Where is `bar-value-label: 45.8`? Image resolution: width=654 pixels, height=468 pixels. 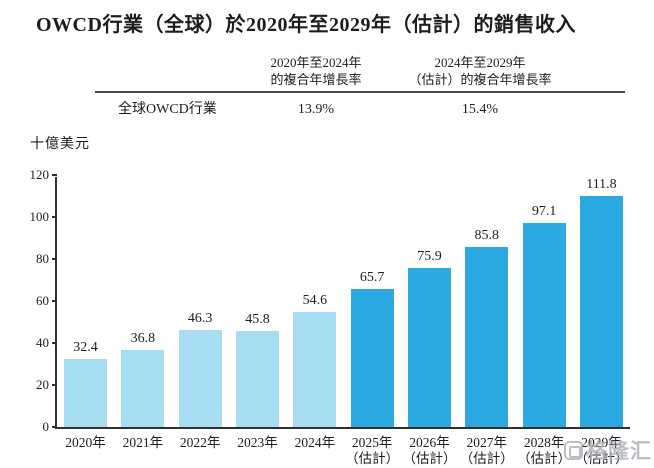
bar-value-label: 45.8 is located at coordinates (257, 319).